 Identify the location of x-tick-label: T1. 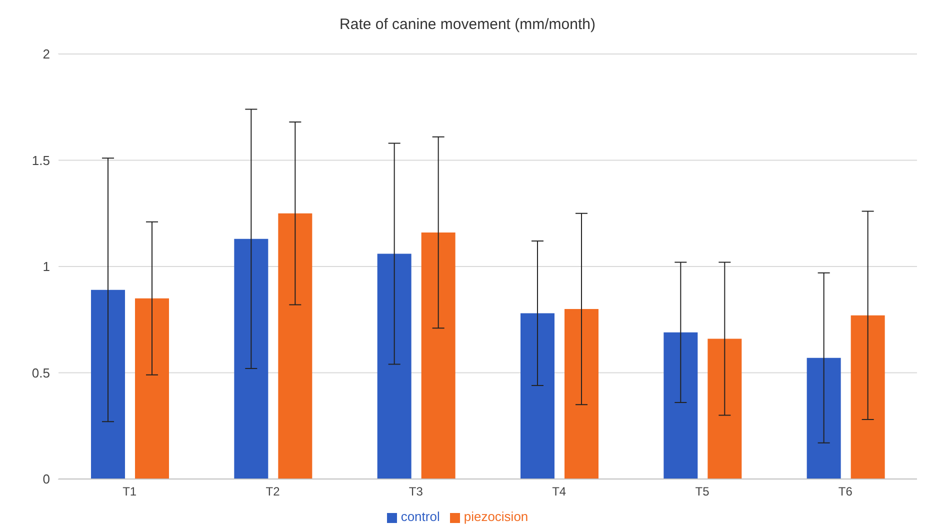
(129, 491).